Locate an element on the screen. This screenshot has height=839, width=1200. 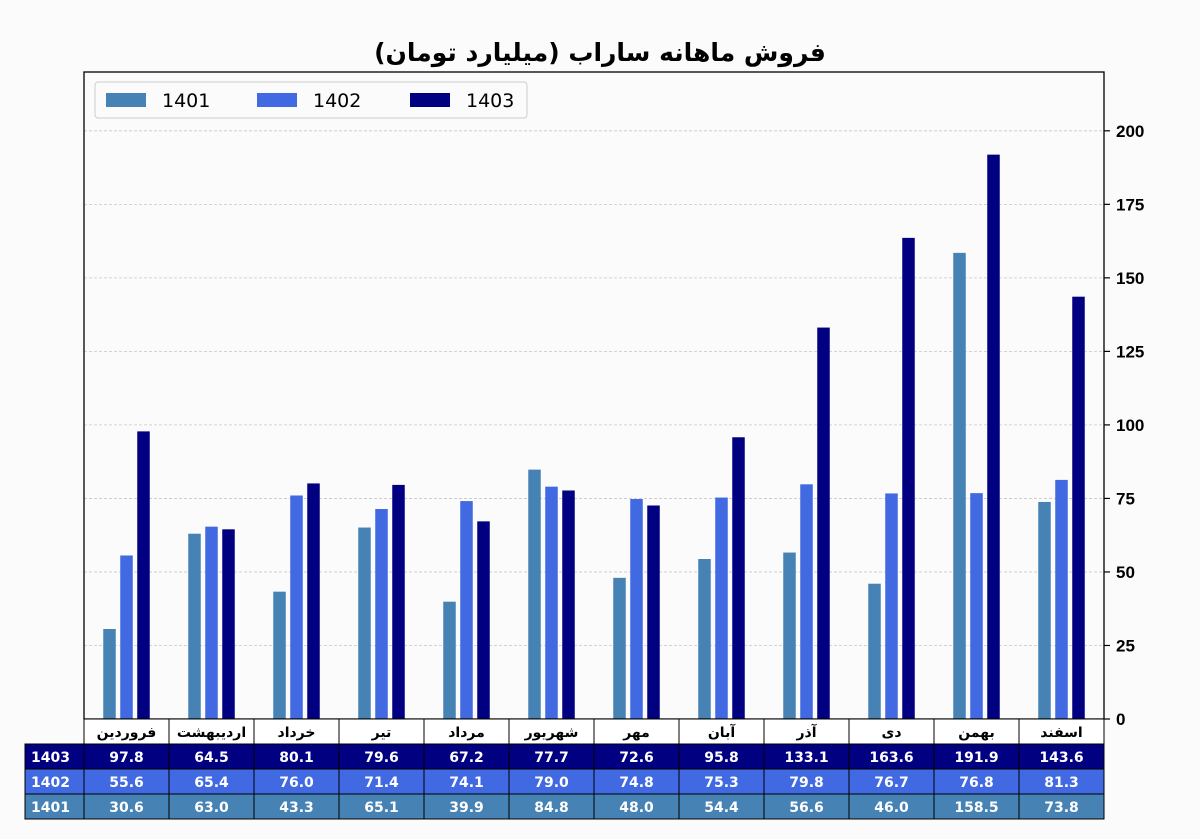
legend-label-1401: 1401 is located at coordinates (186, 101).